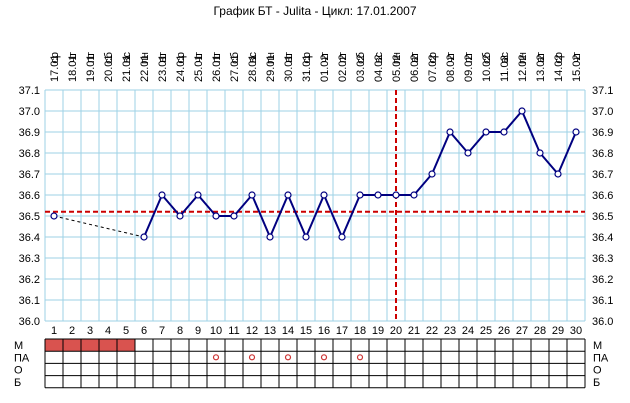  Describe the element at coordinates (325, 68) in the screenshot. I see `date-label: 01.02` at that location.